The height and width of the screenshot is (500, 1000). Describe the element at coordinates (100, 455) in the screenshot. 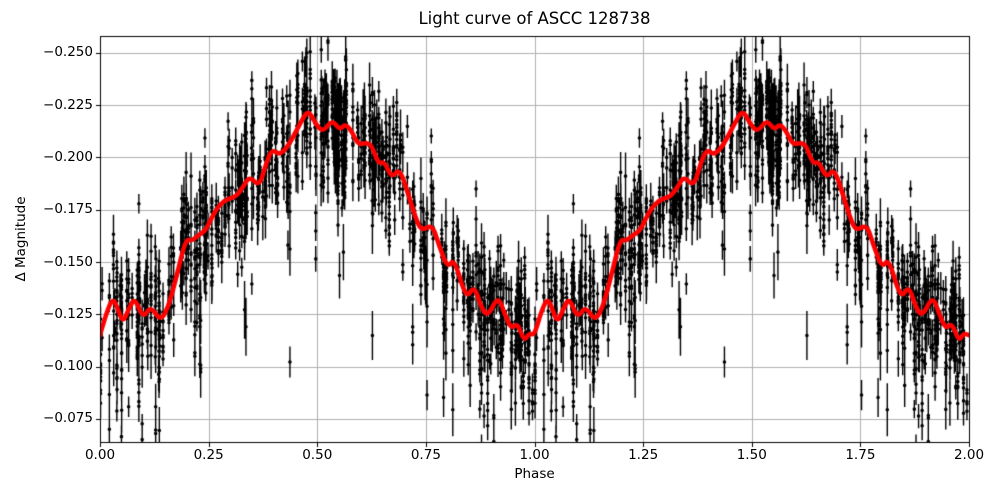

I see `x-tick-label: 0.00` at that location.